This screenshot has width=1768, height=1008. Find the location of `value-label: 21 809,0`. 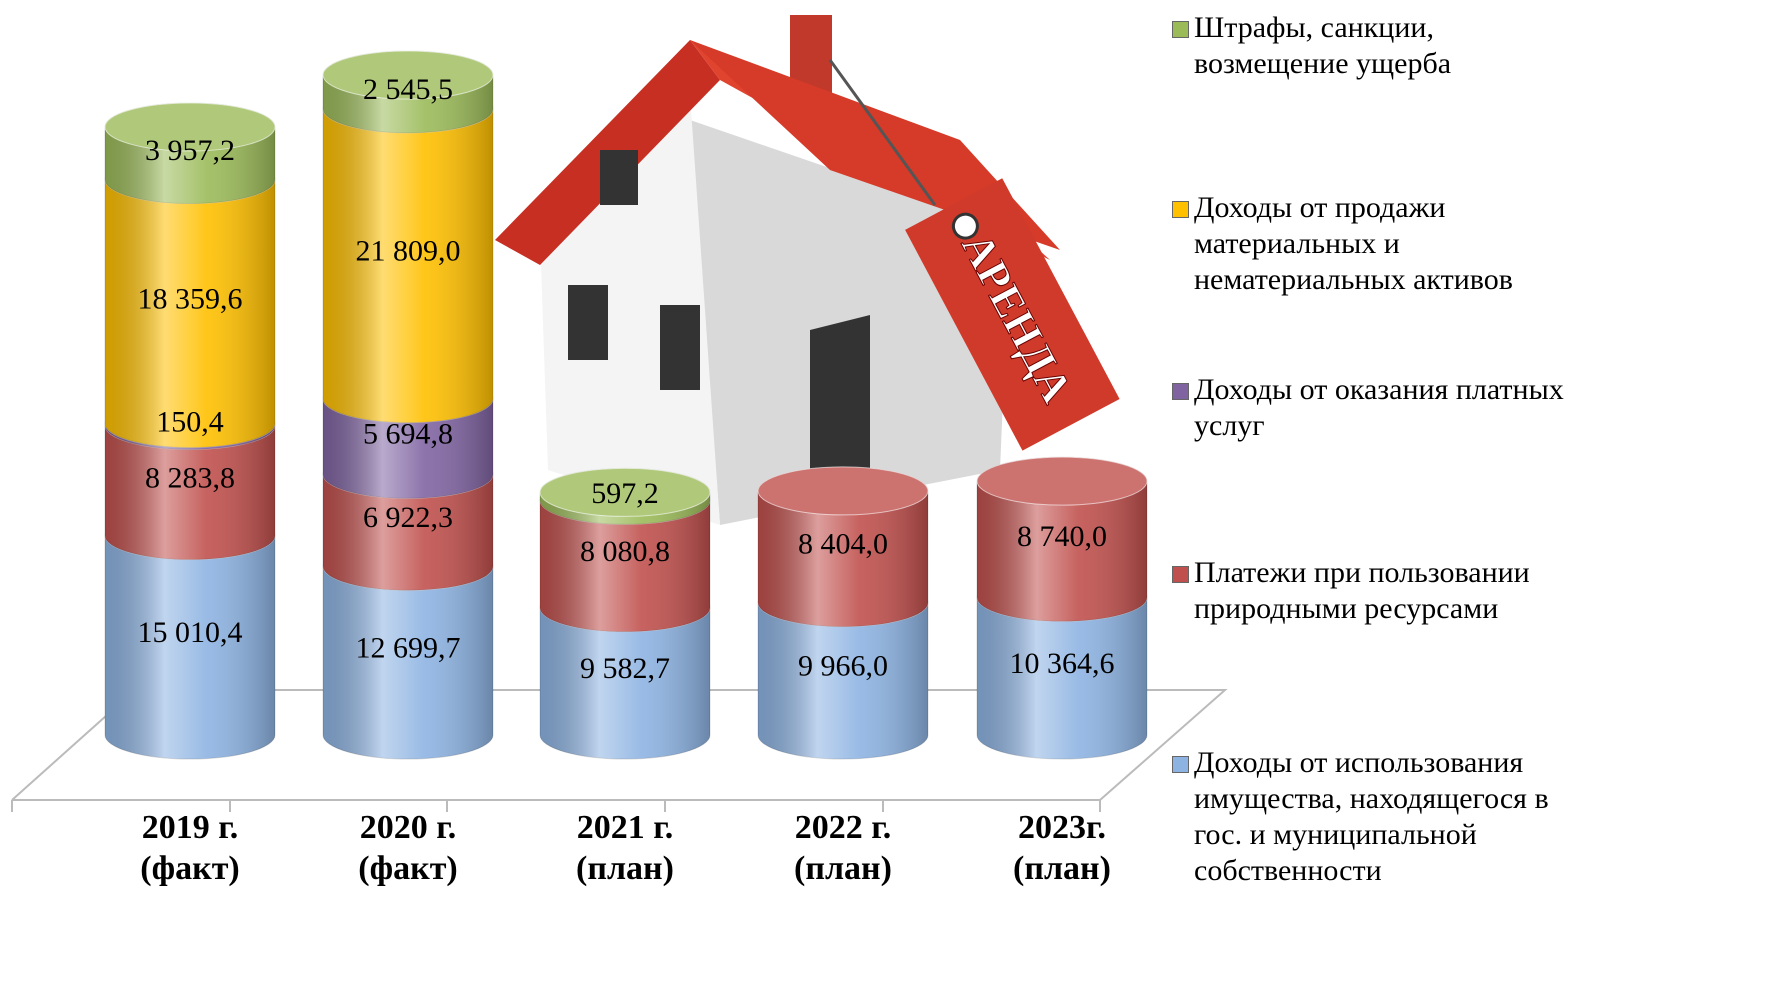

value-label: 21 809,0 is located at coordinates (408, 251).